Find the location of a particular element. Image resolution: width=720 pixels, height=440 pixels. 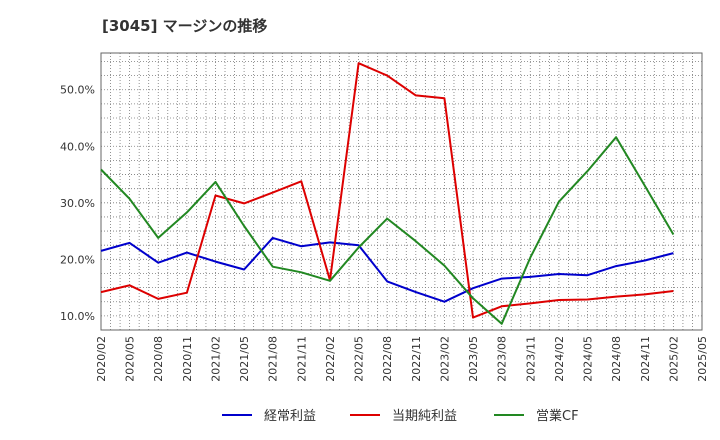

legend-label: 当期純利益 is located at coordinates (424, 416).